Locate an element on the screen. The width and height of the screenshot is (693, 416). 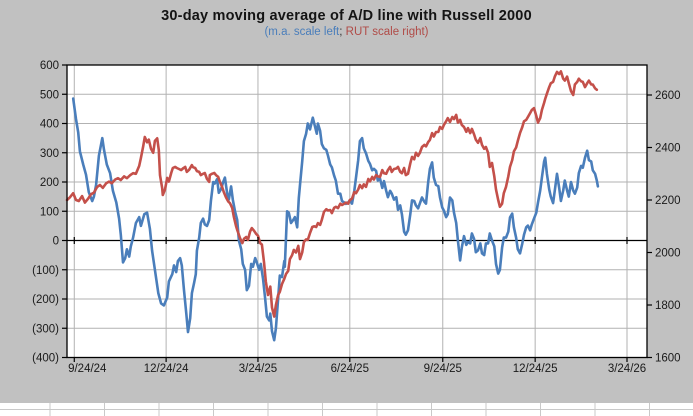
chart-subtitle: (m.a. scale left; RUT scale right) is located at coordinates (346, 32).